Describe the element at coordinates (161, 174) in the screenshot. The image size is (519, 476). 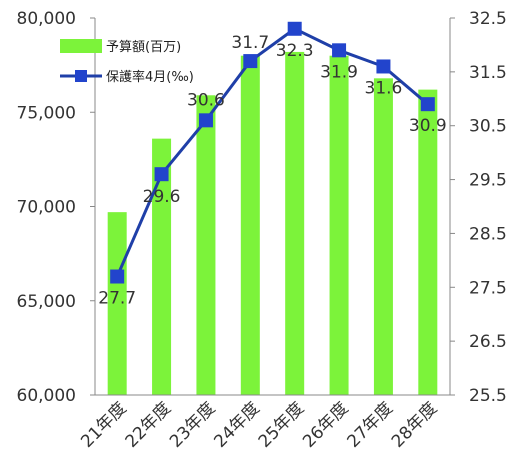
I see `line-point-22年度` at that location.